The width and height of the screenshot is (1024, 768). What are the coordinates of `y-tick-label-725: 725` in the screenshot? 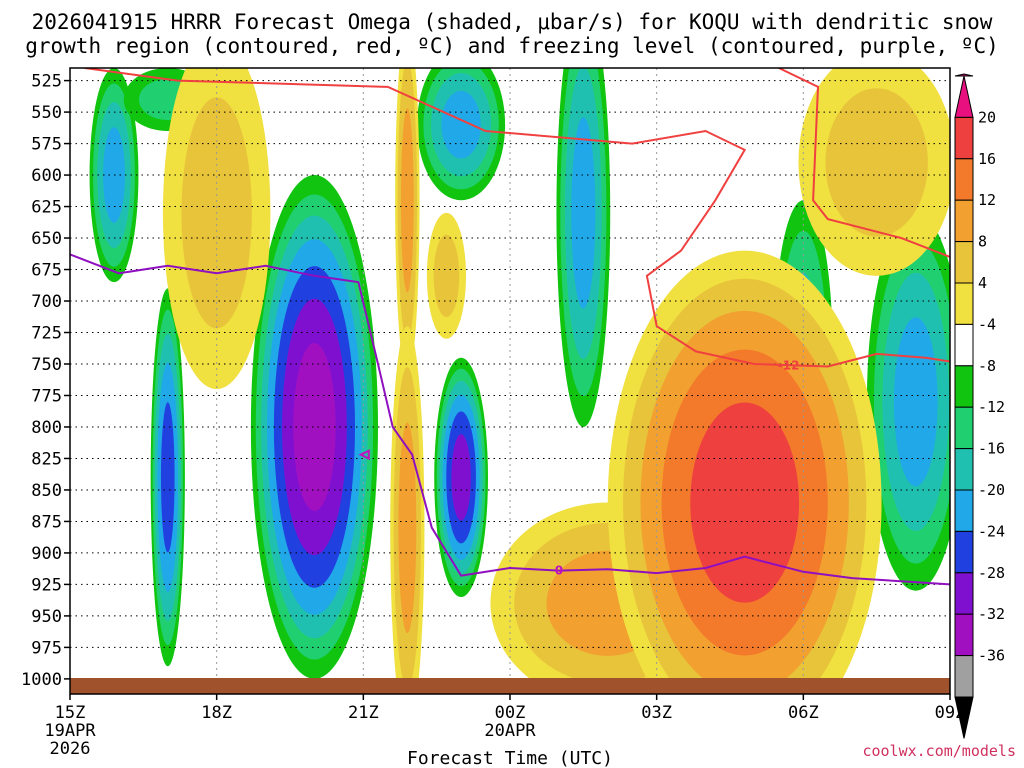 It's located at (46, 334).